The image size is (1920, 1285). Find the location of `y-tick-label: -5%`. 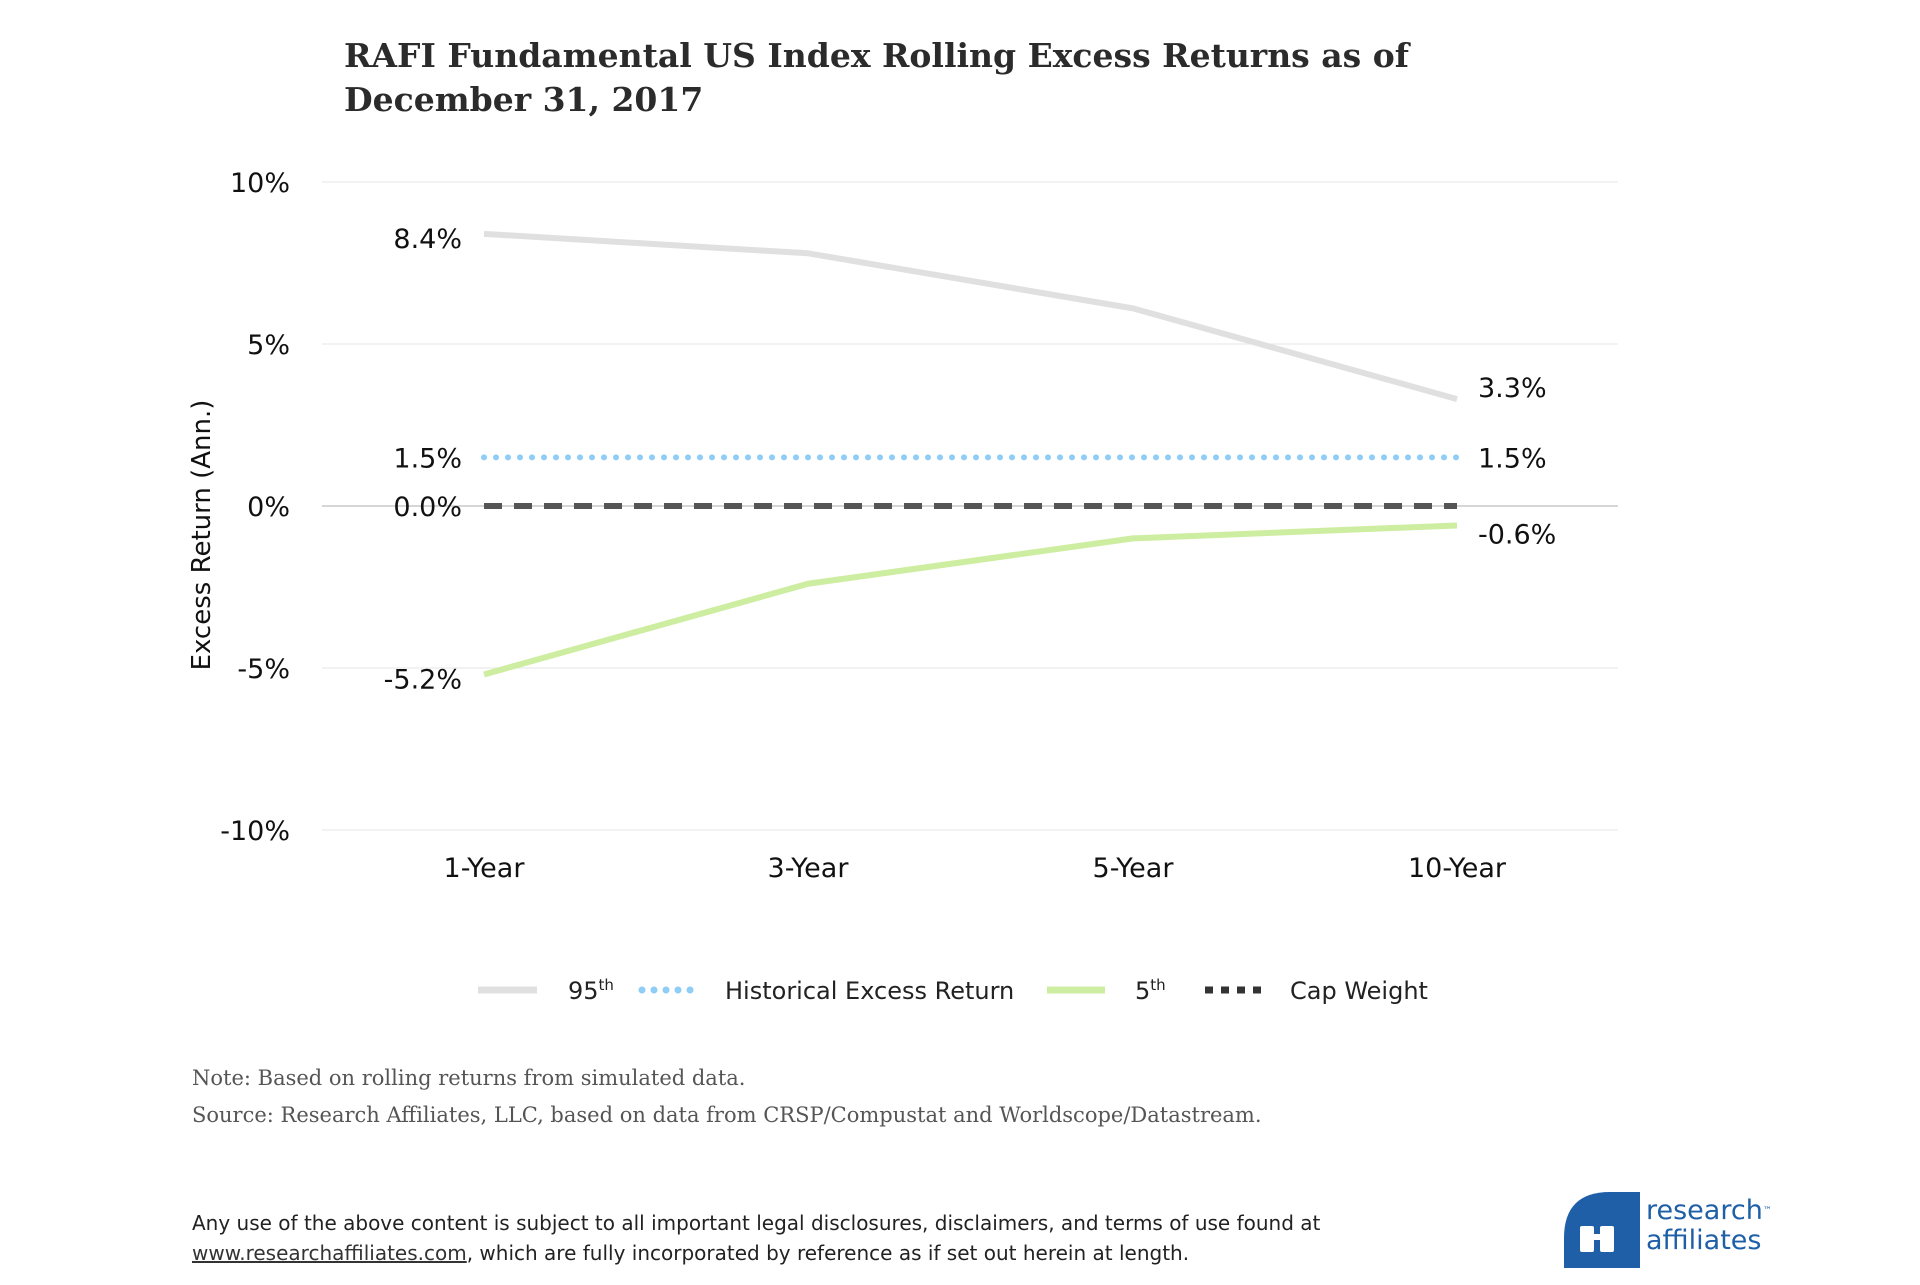

y-tick-label: -5% is located at coordinates (263, 669).